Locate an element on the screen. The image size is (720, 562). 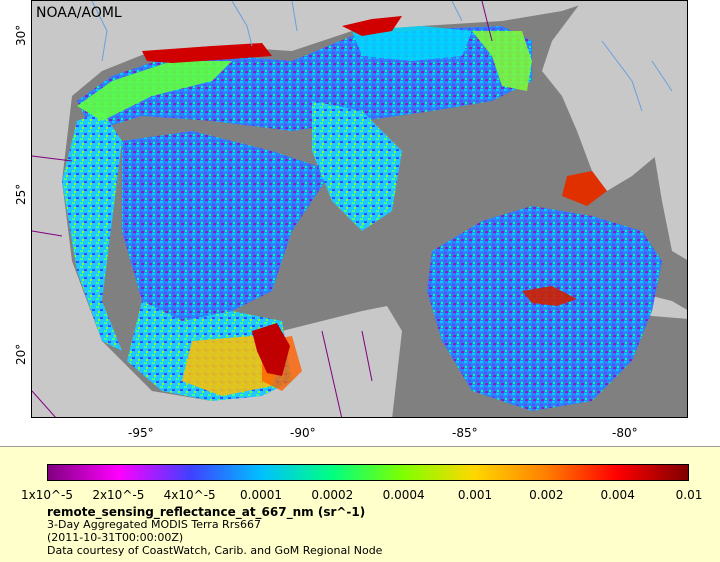
florida-keys-red is located at coordinates (584, 188).